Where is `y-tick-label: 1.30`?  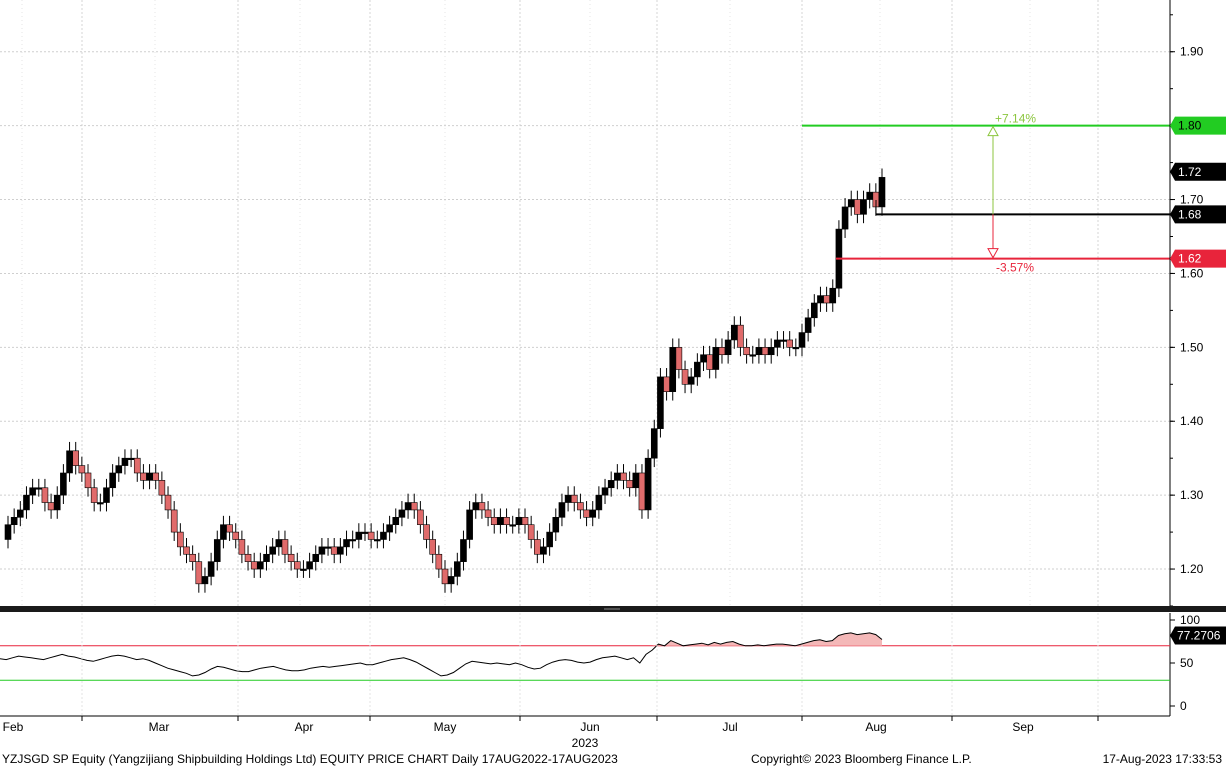 y-tick-label: 1.30 is located at coordinates (1192, 495).